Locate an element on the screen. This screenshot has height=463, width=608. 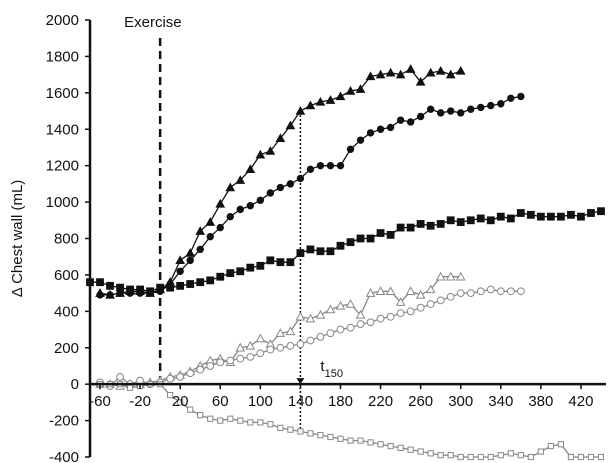
x-tick-label: 100 is located at coordinates (260, 401).